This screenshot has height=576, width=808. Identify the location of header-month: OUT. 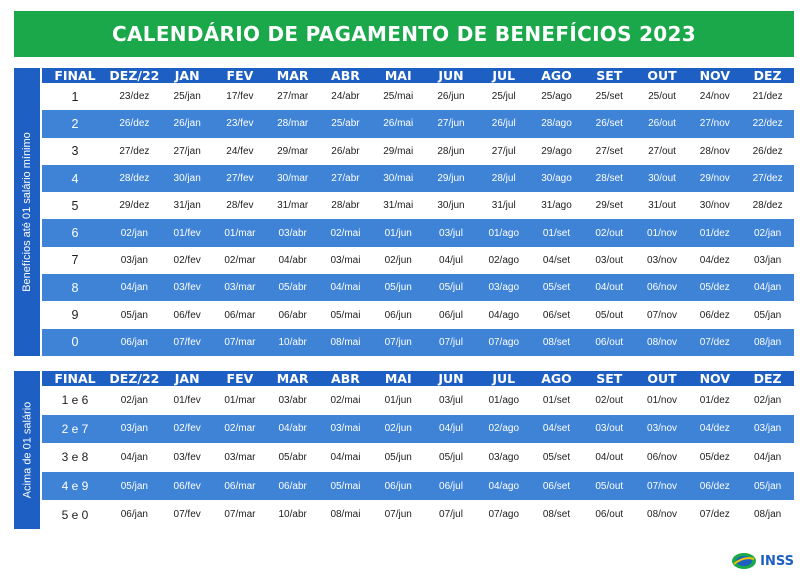
(662, 75).